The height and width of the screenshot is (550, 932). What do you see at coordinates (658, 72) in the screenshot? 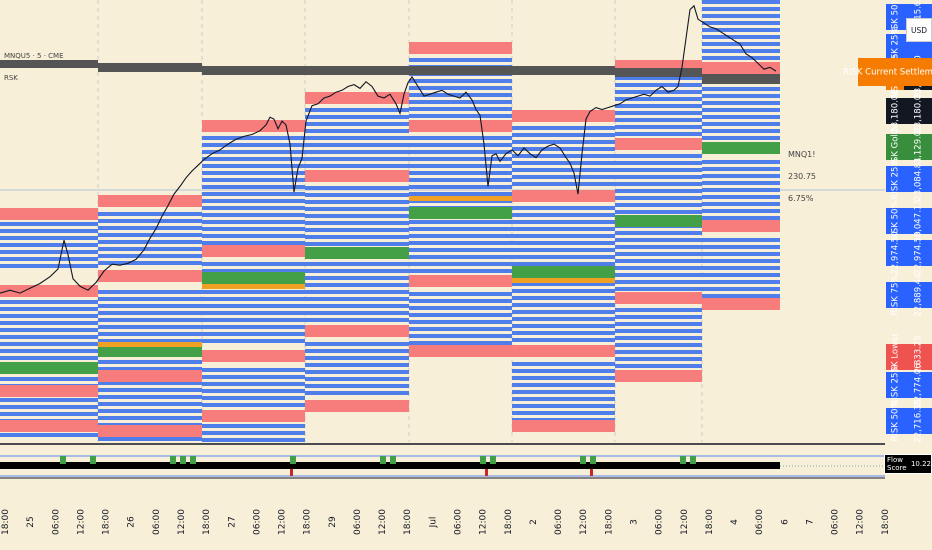
I see `settlement-band` at bounding box center [658, 72].